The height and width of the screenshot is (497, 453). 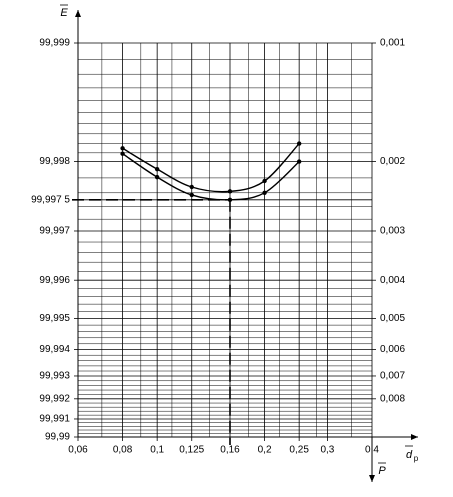 I want to click on y2-tick-label: 0,005, so click(x=392, y=318).